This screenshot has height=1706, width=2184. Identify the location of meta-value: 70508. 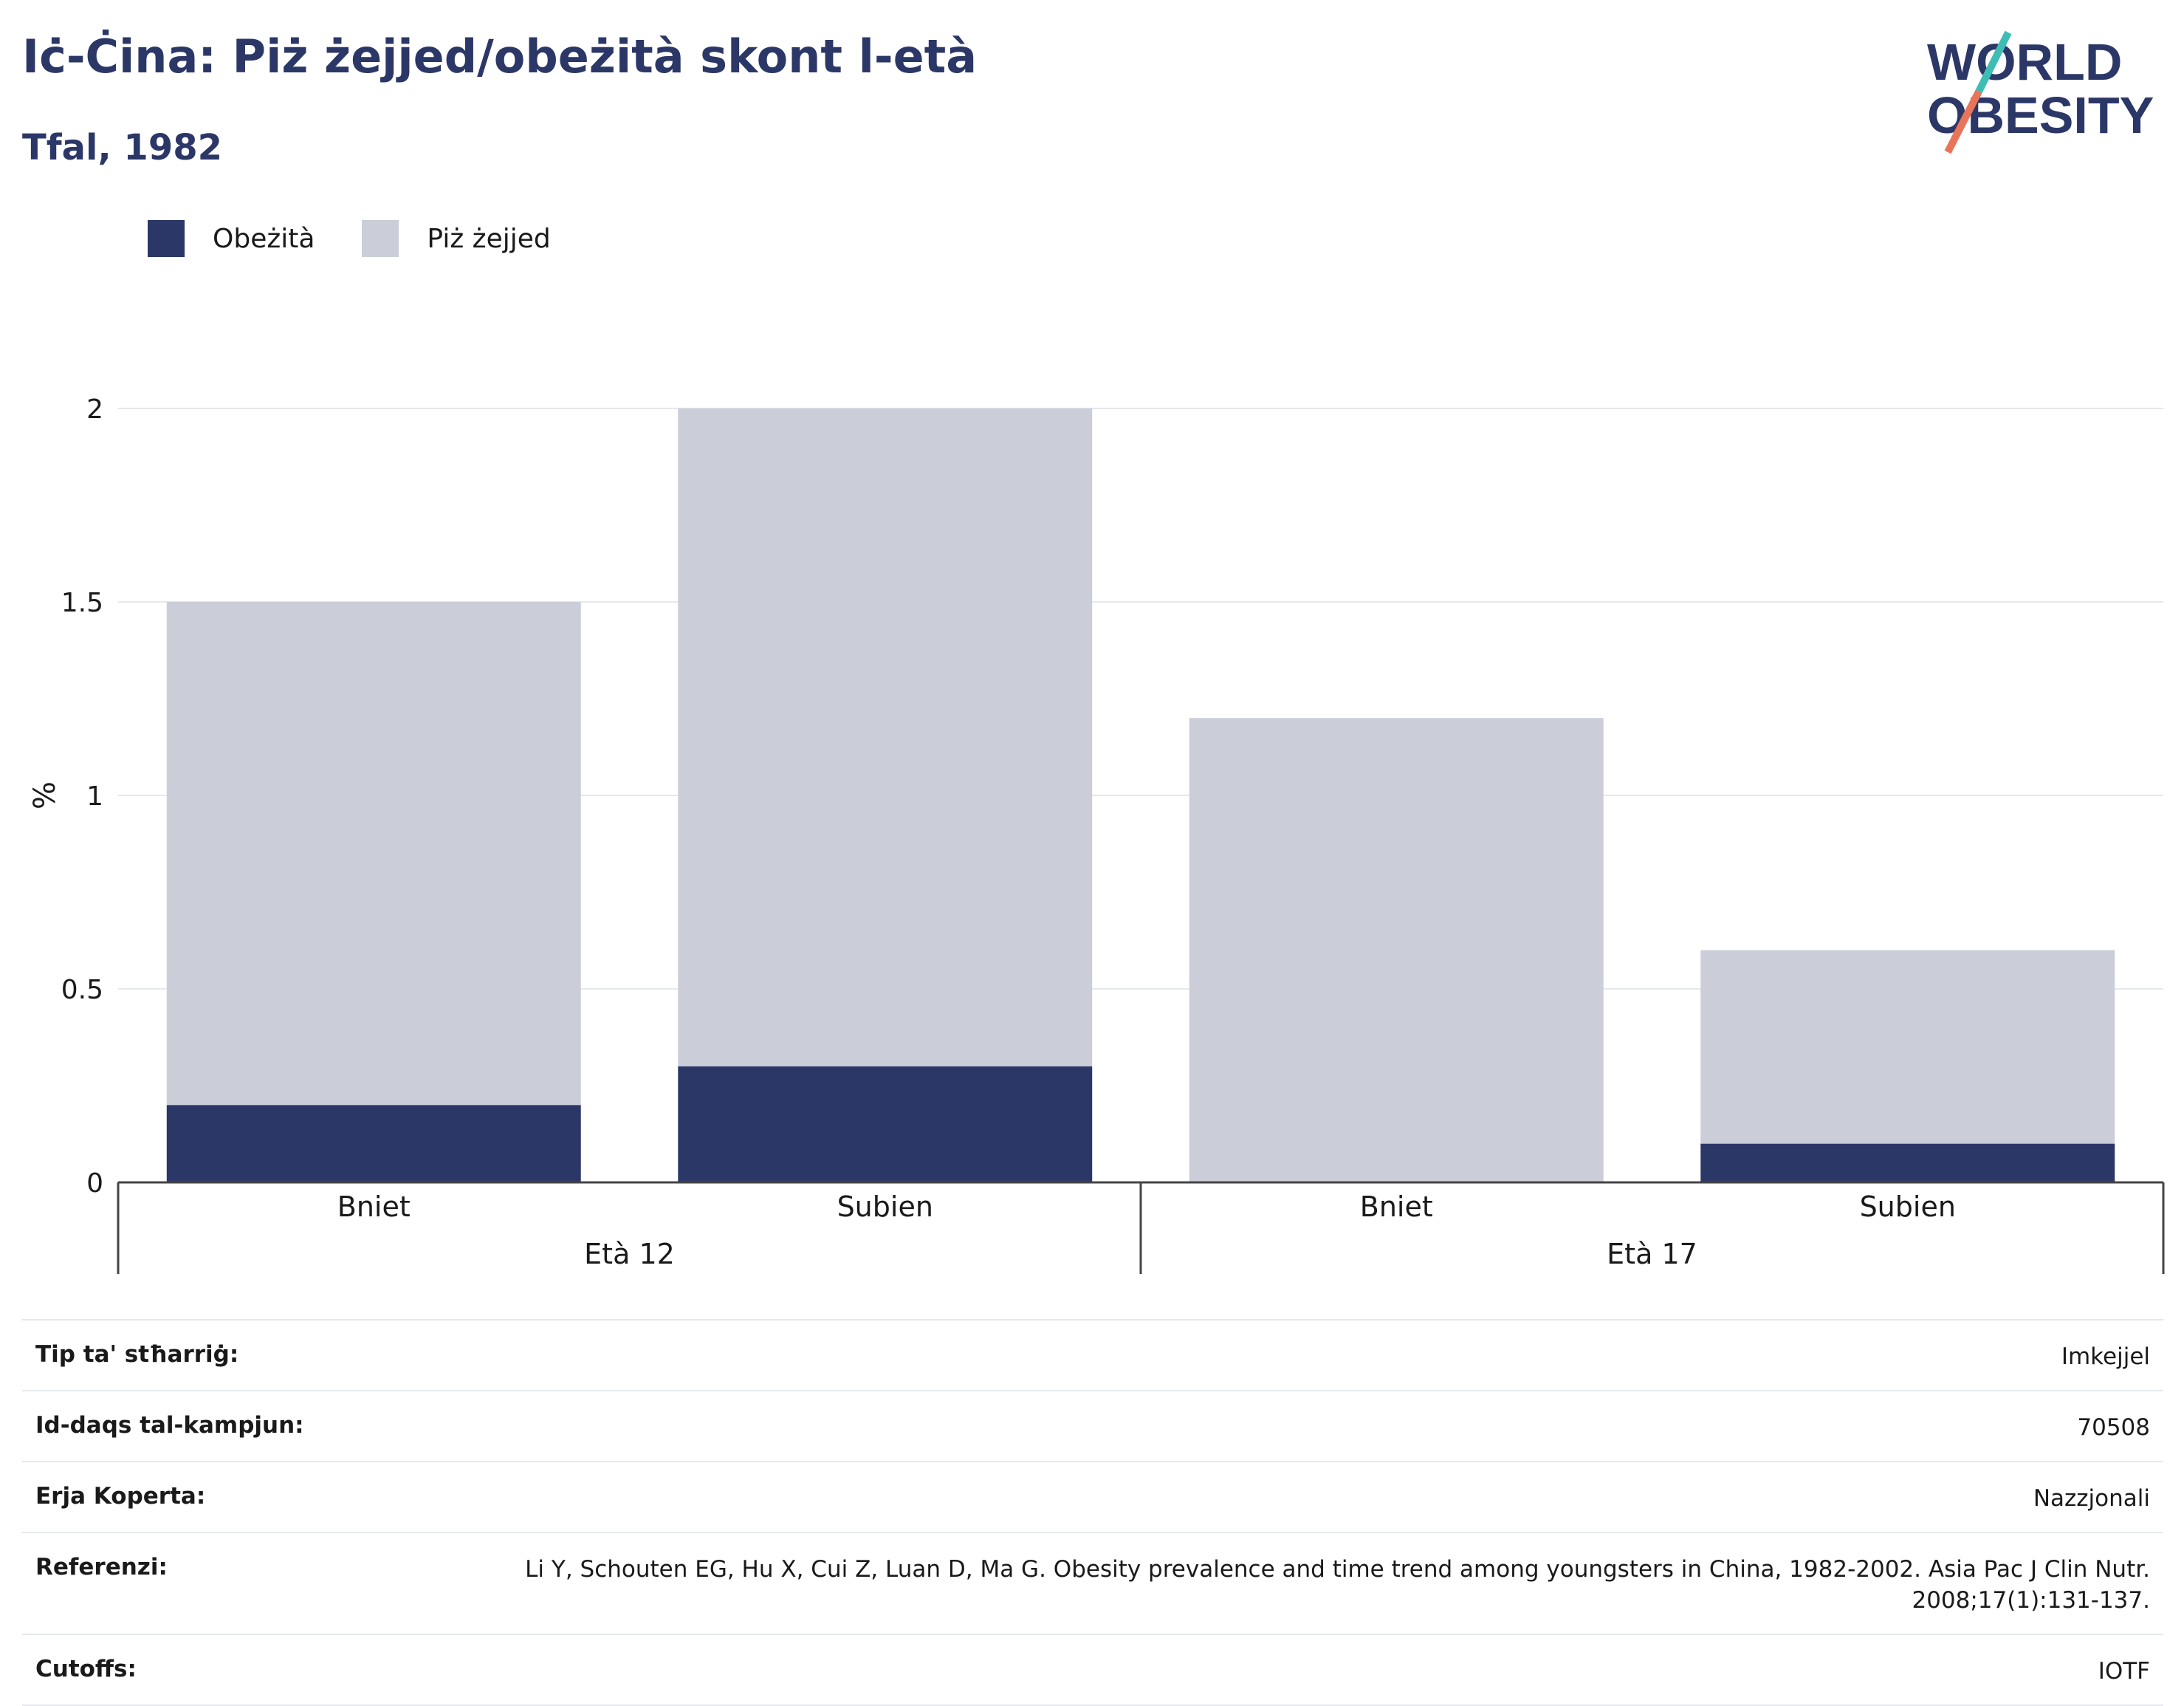
(2114, 1427).